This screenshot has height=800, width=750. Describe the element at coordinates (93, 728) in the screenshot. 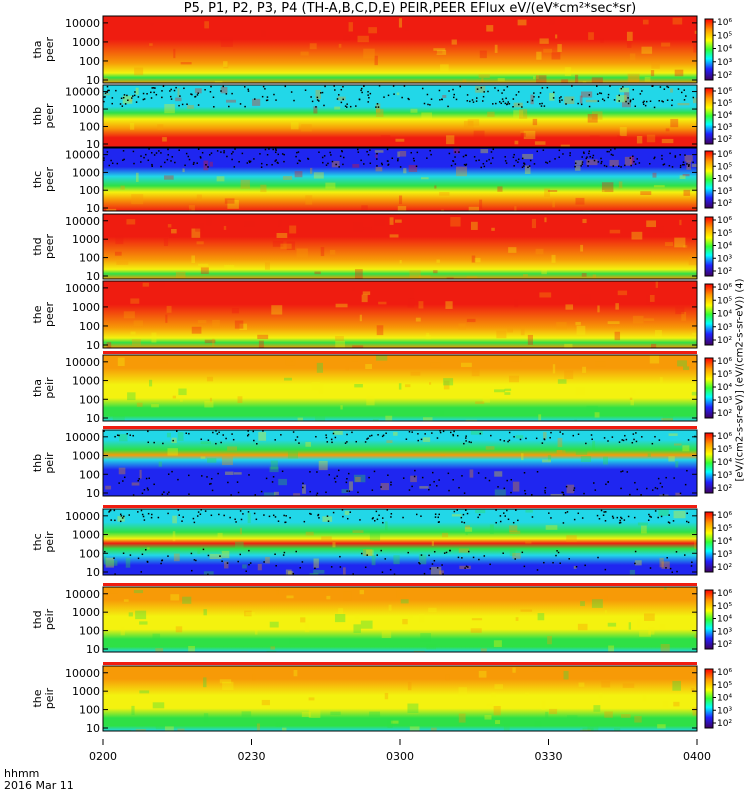

I see `y-tick-label: 10` at that location.